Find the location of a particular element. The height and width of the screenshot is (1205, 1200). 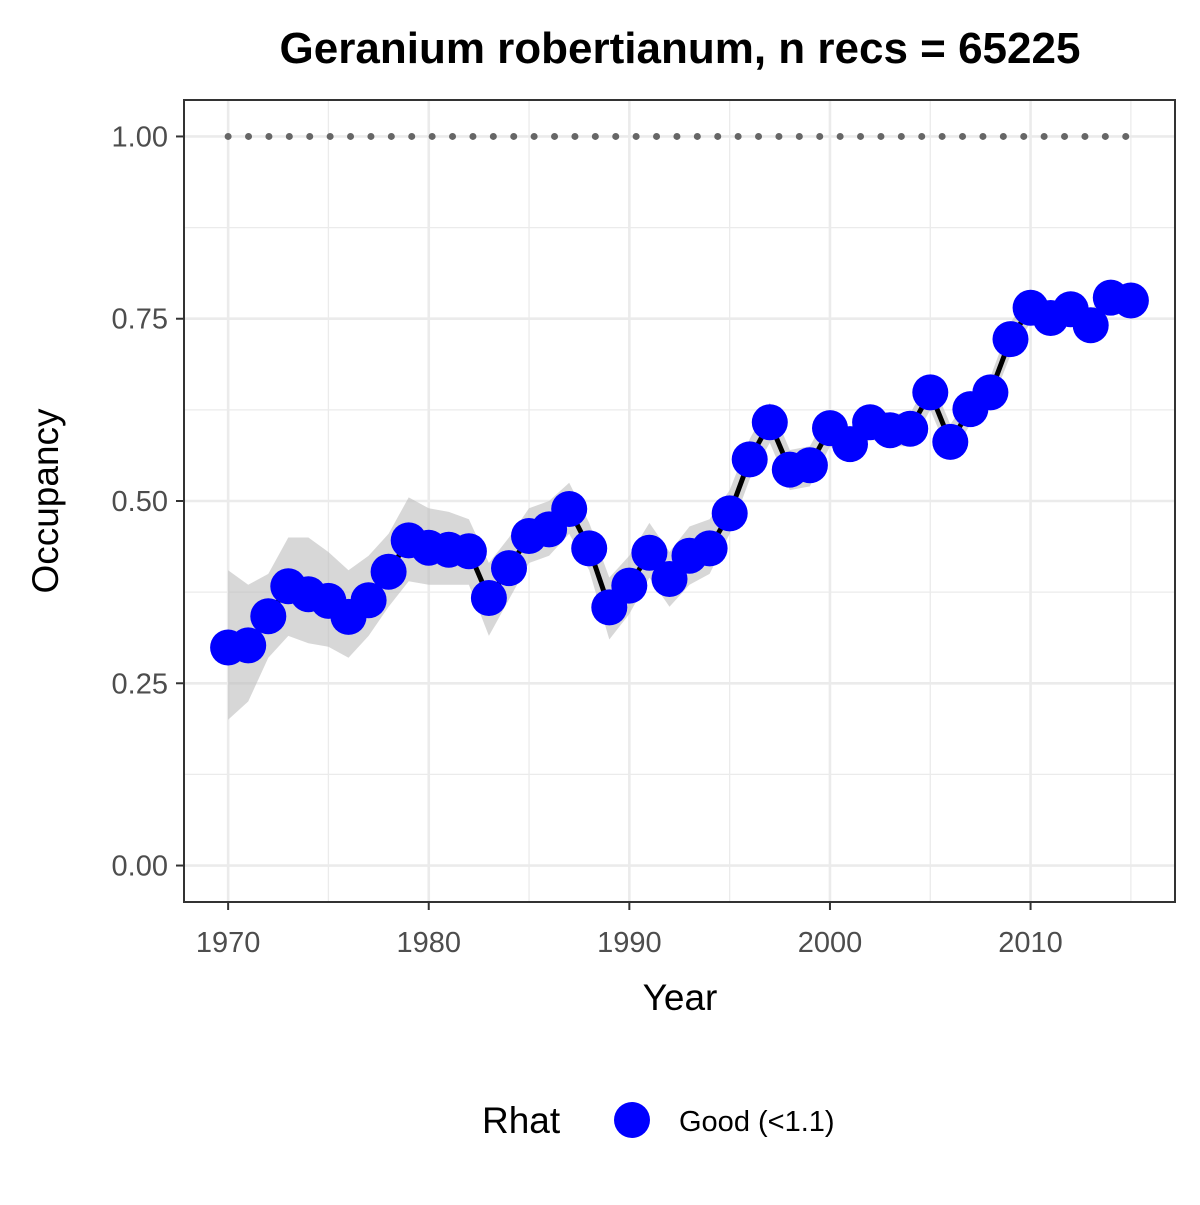

data-point-1994 is located at coordinates (709, 548).